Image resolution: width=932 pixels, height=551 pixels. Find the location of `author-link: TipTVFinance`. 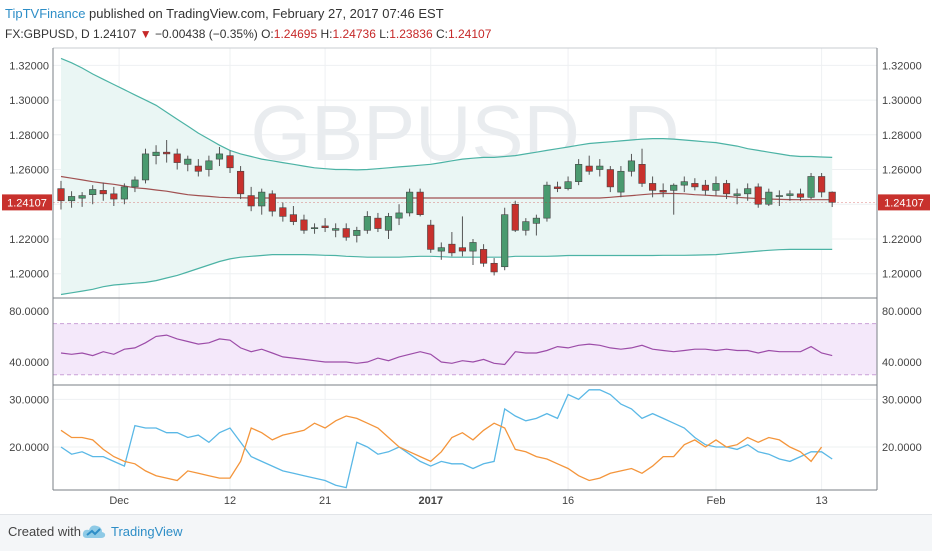

author-link: TipTVFinance is located at coordinates (45, 13).